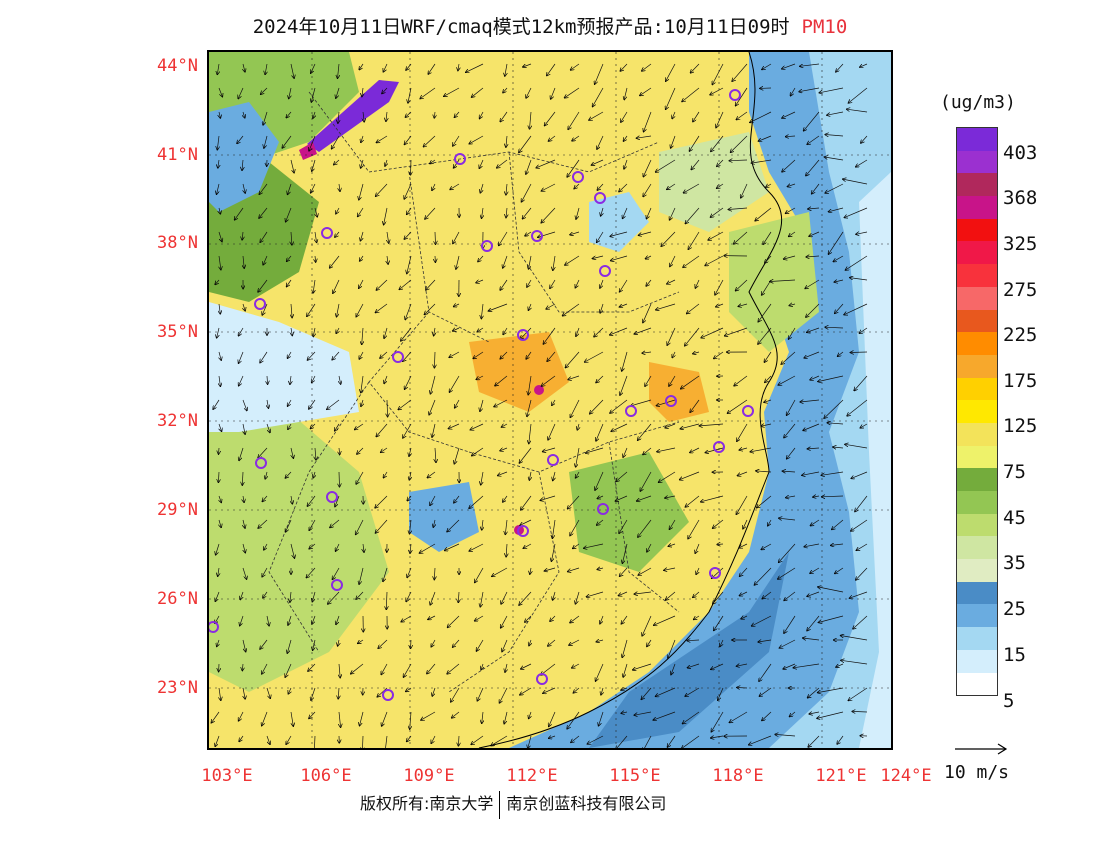  What do you see at coordinates (981, 749) in the screenshot?
I see `wind-reference-arrow` at bounding box center [981, 749].